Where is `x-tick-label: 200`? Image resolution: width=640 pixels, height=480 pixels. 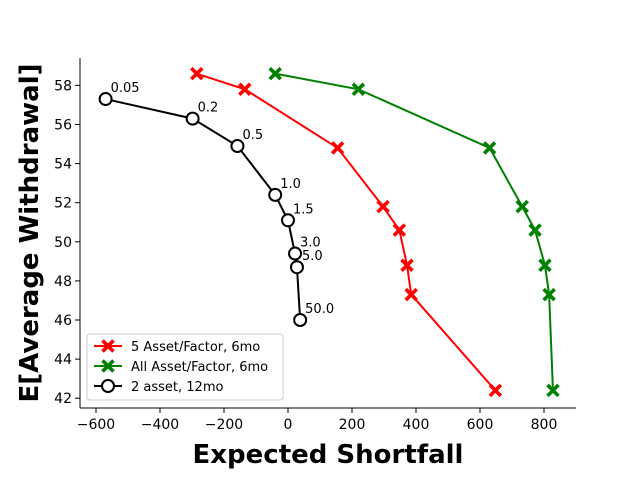
x-tick-label: 200 is located at coordinates (352, 425).